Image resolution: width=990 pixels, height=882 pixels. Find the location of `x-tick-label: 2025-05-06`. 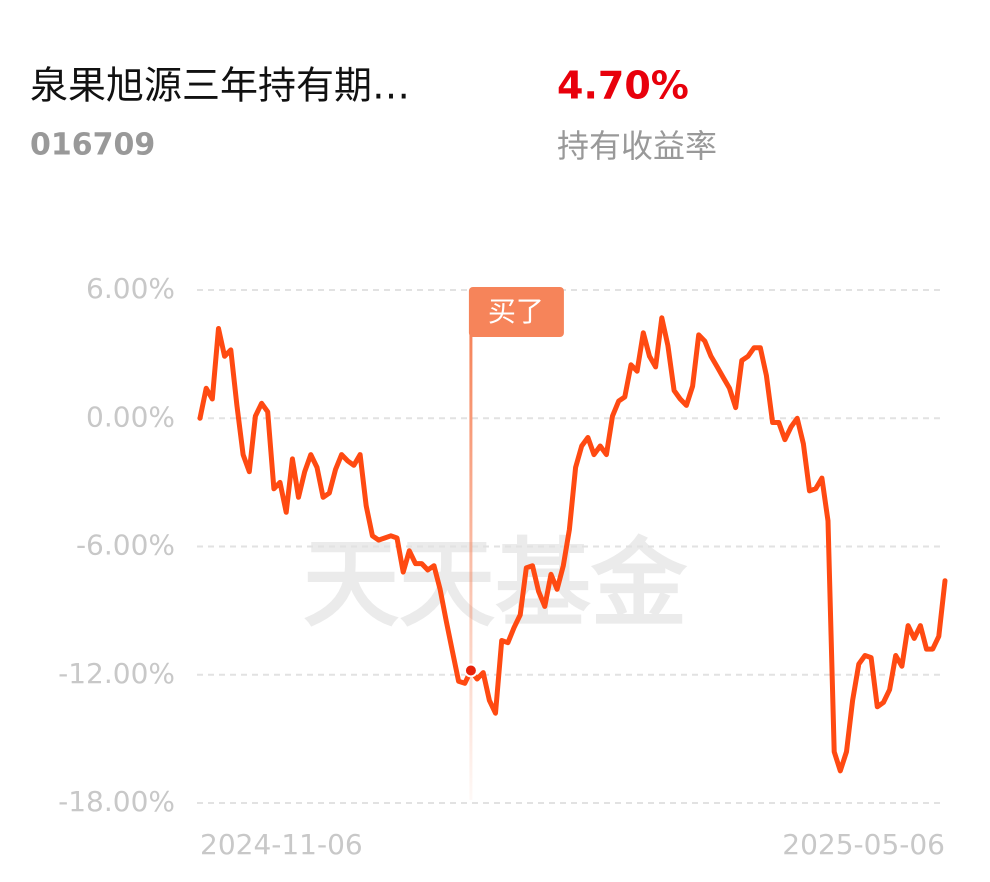

x-tick-label: 2025-05-06 is located at coordinates (863, 844).